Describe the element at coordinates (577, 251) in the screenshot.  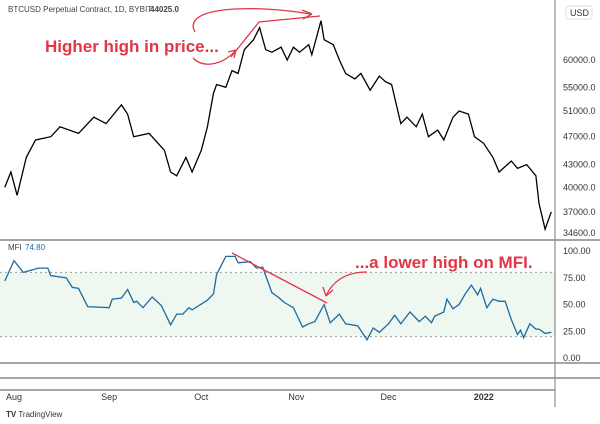
I see `mfi-tick-label: 100.00` at that location.